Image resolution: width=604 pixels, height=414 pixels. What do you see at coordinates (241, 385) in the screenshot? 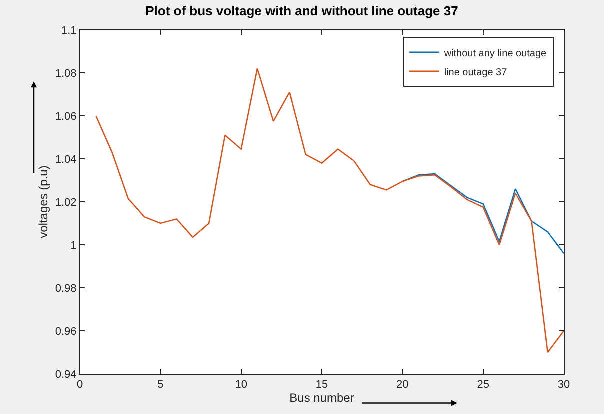
I see `x-tick-label: 10` at bounding box center [241, 385].